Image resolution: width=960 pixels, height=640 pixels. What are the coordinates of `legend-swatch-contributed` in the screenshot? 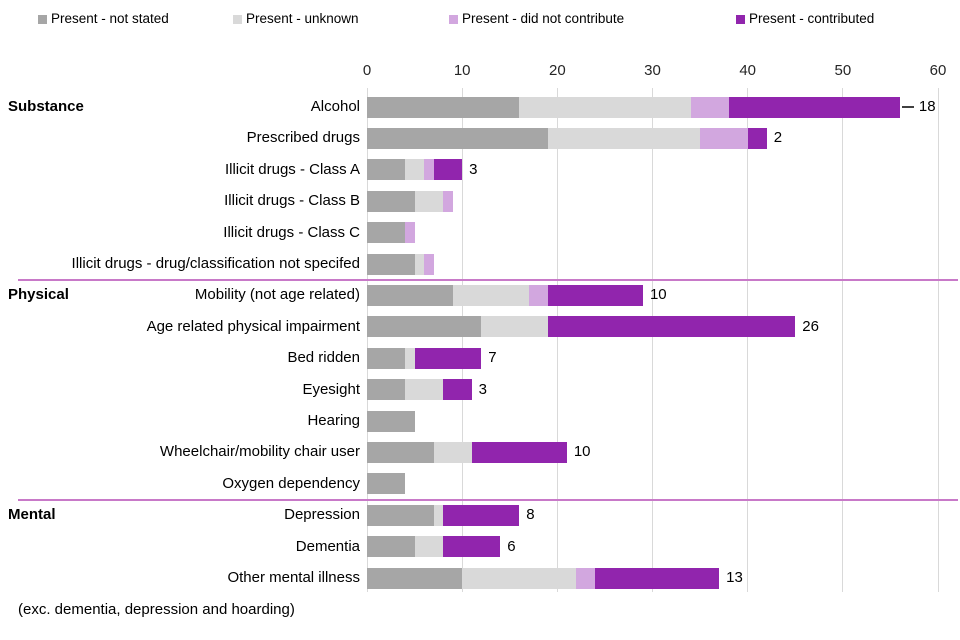 It's located at (740, 19).